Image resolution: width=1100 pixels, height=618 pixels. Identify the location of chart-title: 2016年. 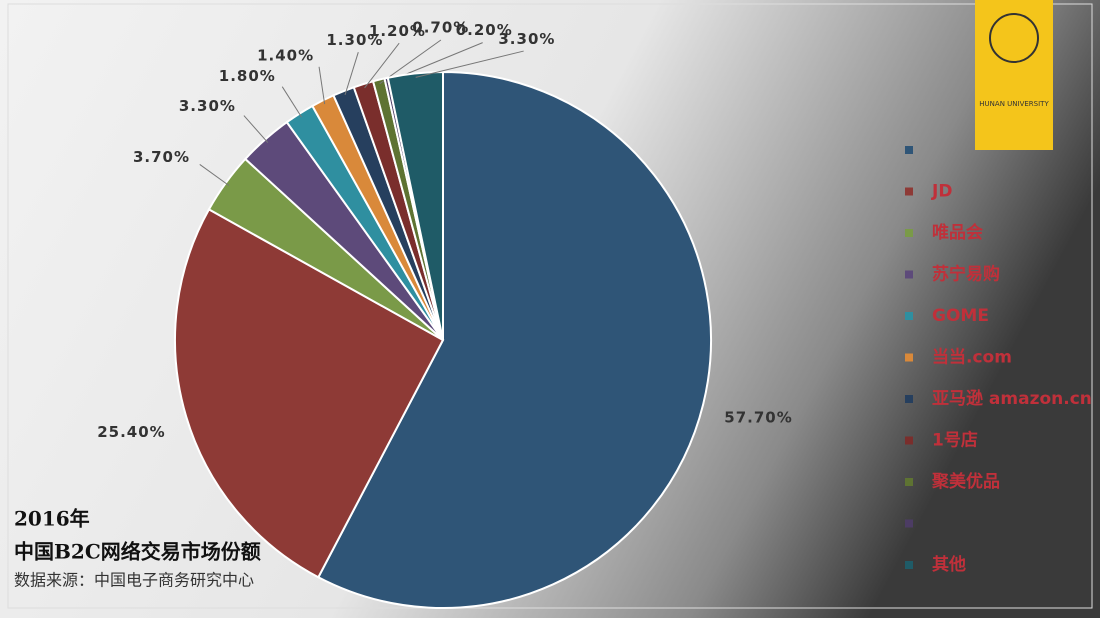
(52, 519).